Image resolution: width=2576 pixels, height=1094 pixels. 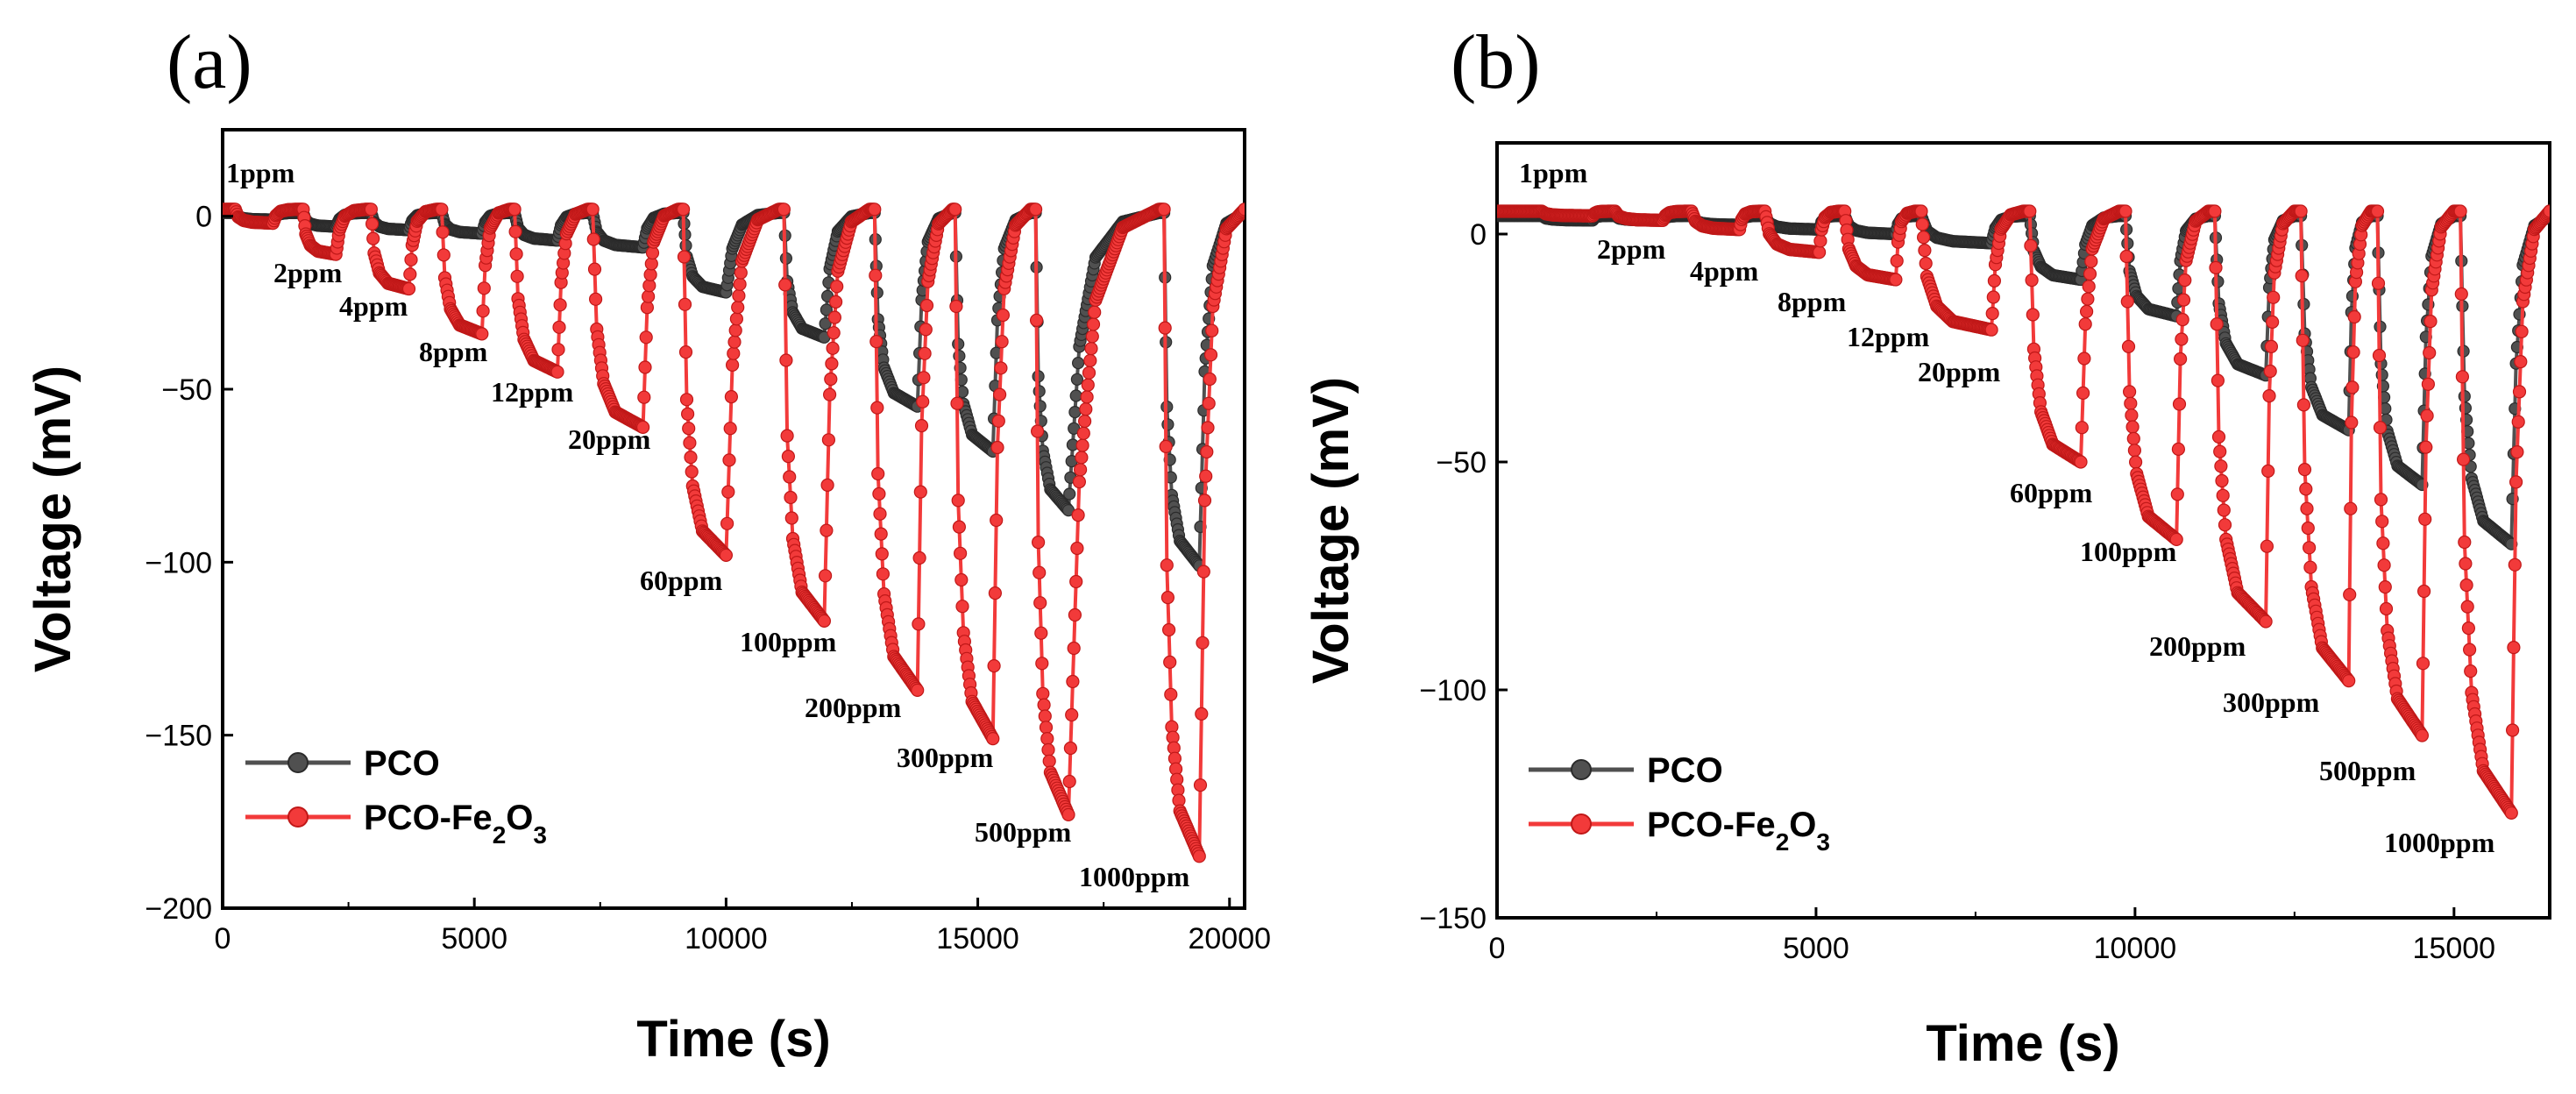 I want to click on panel-a-y-axis-title: Voltage (mV), so click(x=53, y=519).